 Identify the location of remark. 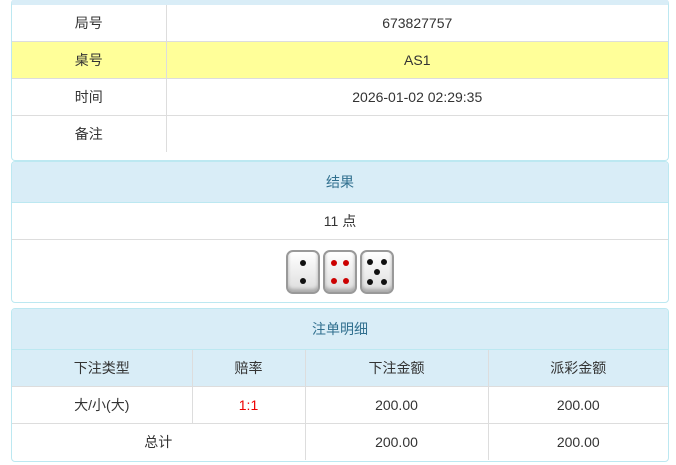
(416, 133).